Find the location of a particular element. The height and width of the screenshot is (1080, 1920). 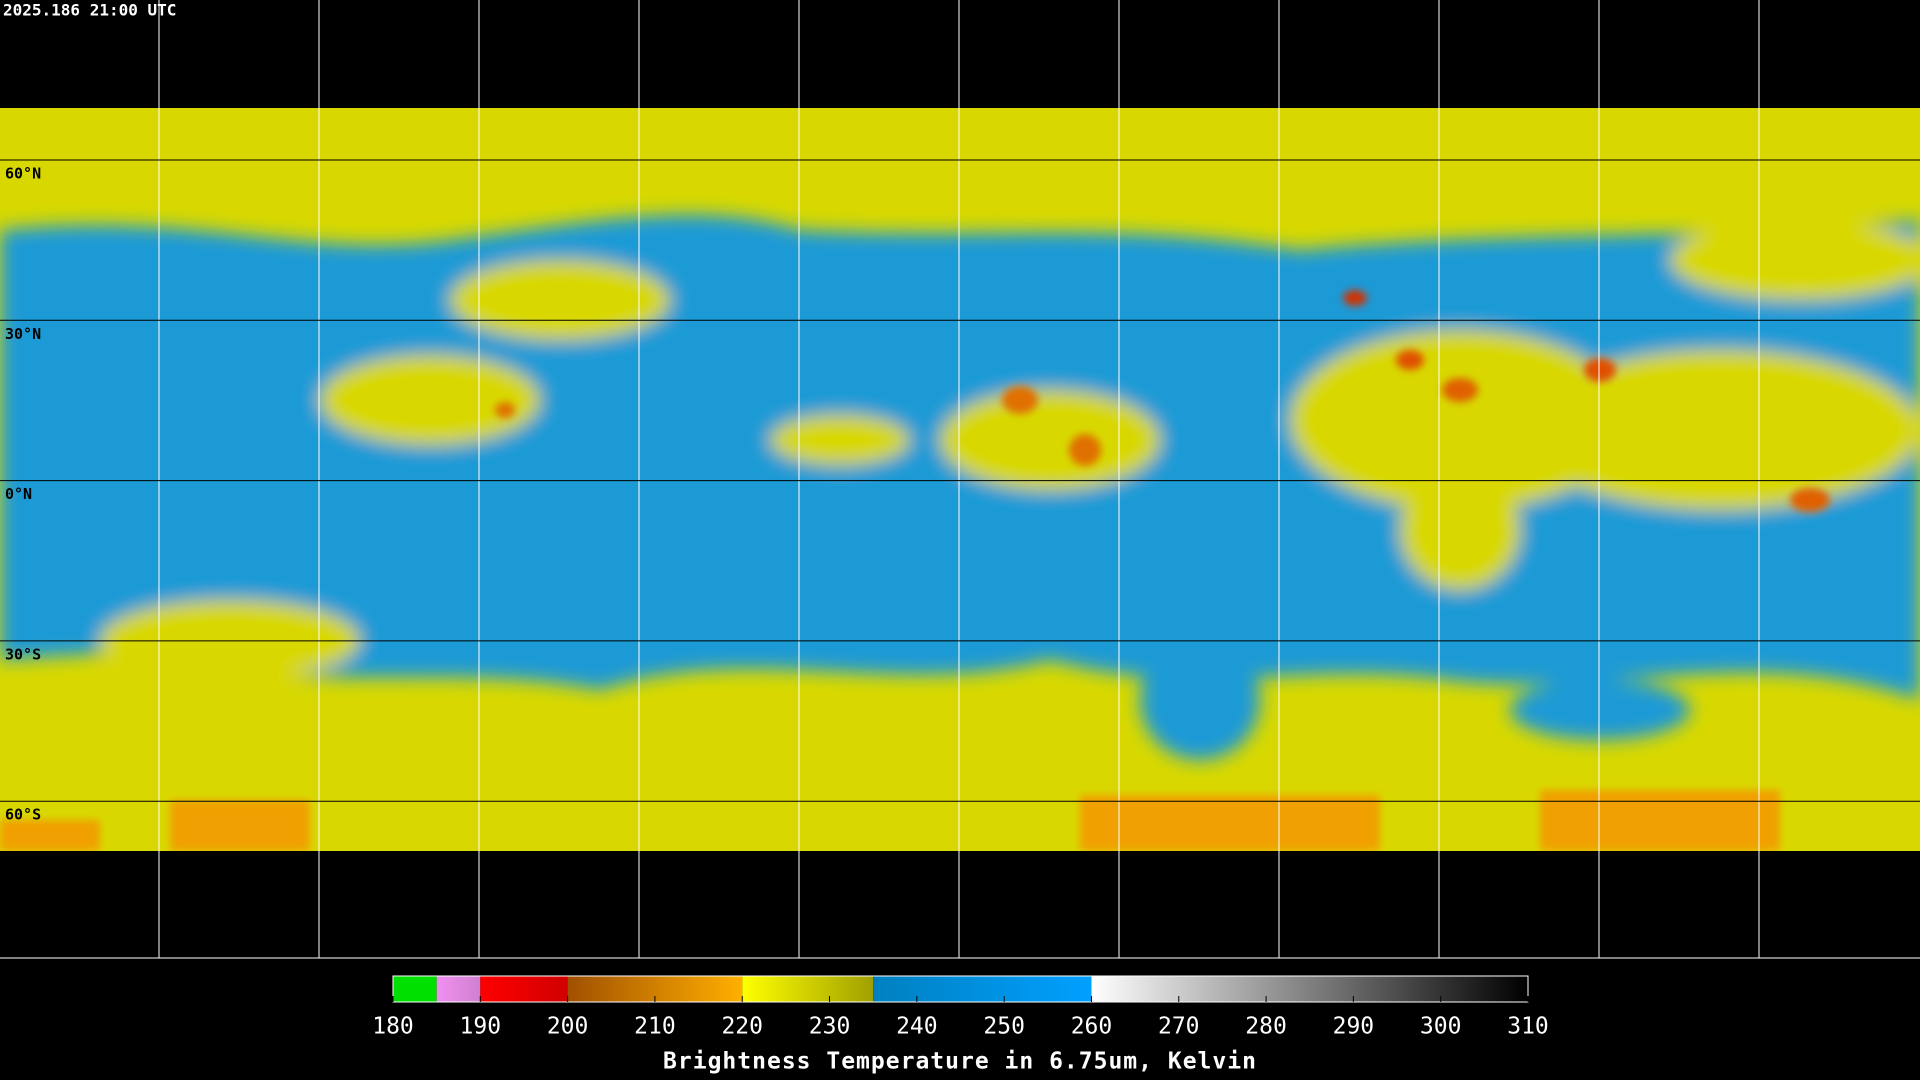

colorbar-tick-label: 260 is located at coordinates (1092, 1027).